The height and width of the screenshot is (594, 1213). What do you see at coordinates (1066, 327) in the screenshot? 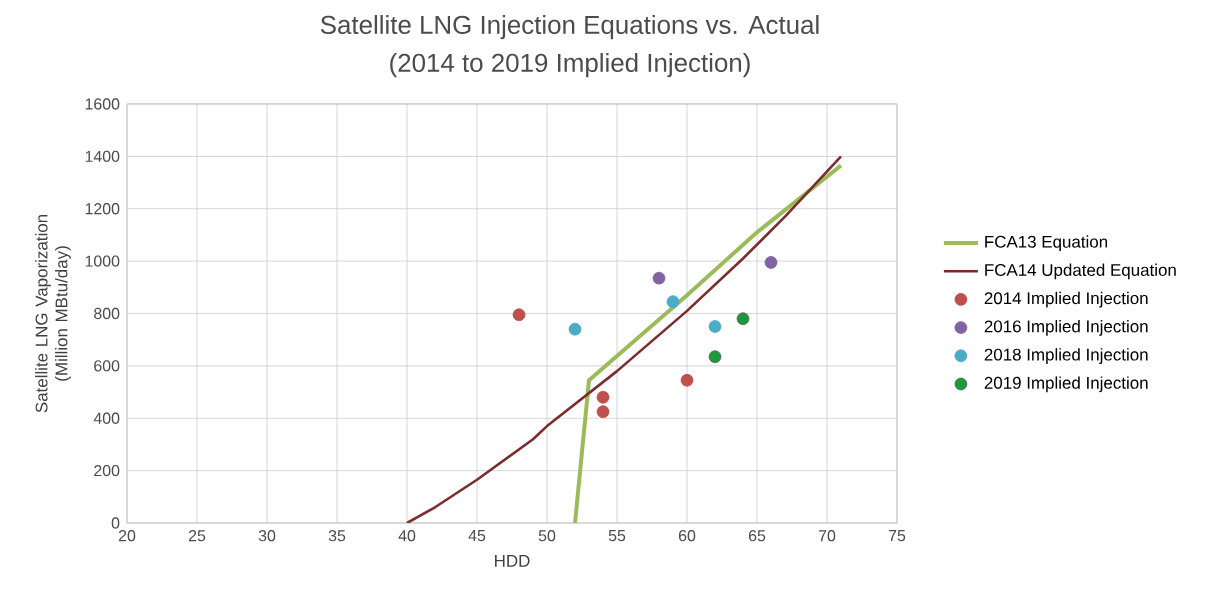
I see `legend-label: 2016 Implied Injection` at bounding box center [1066, 327].